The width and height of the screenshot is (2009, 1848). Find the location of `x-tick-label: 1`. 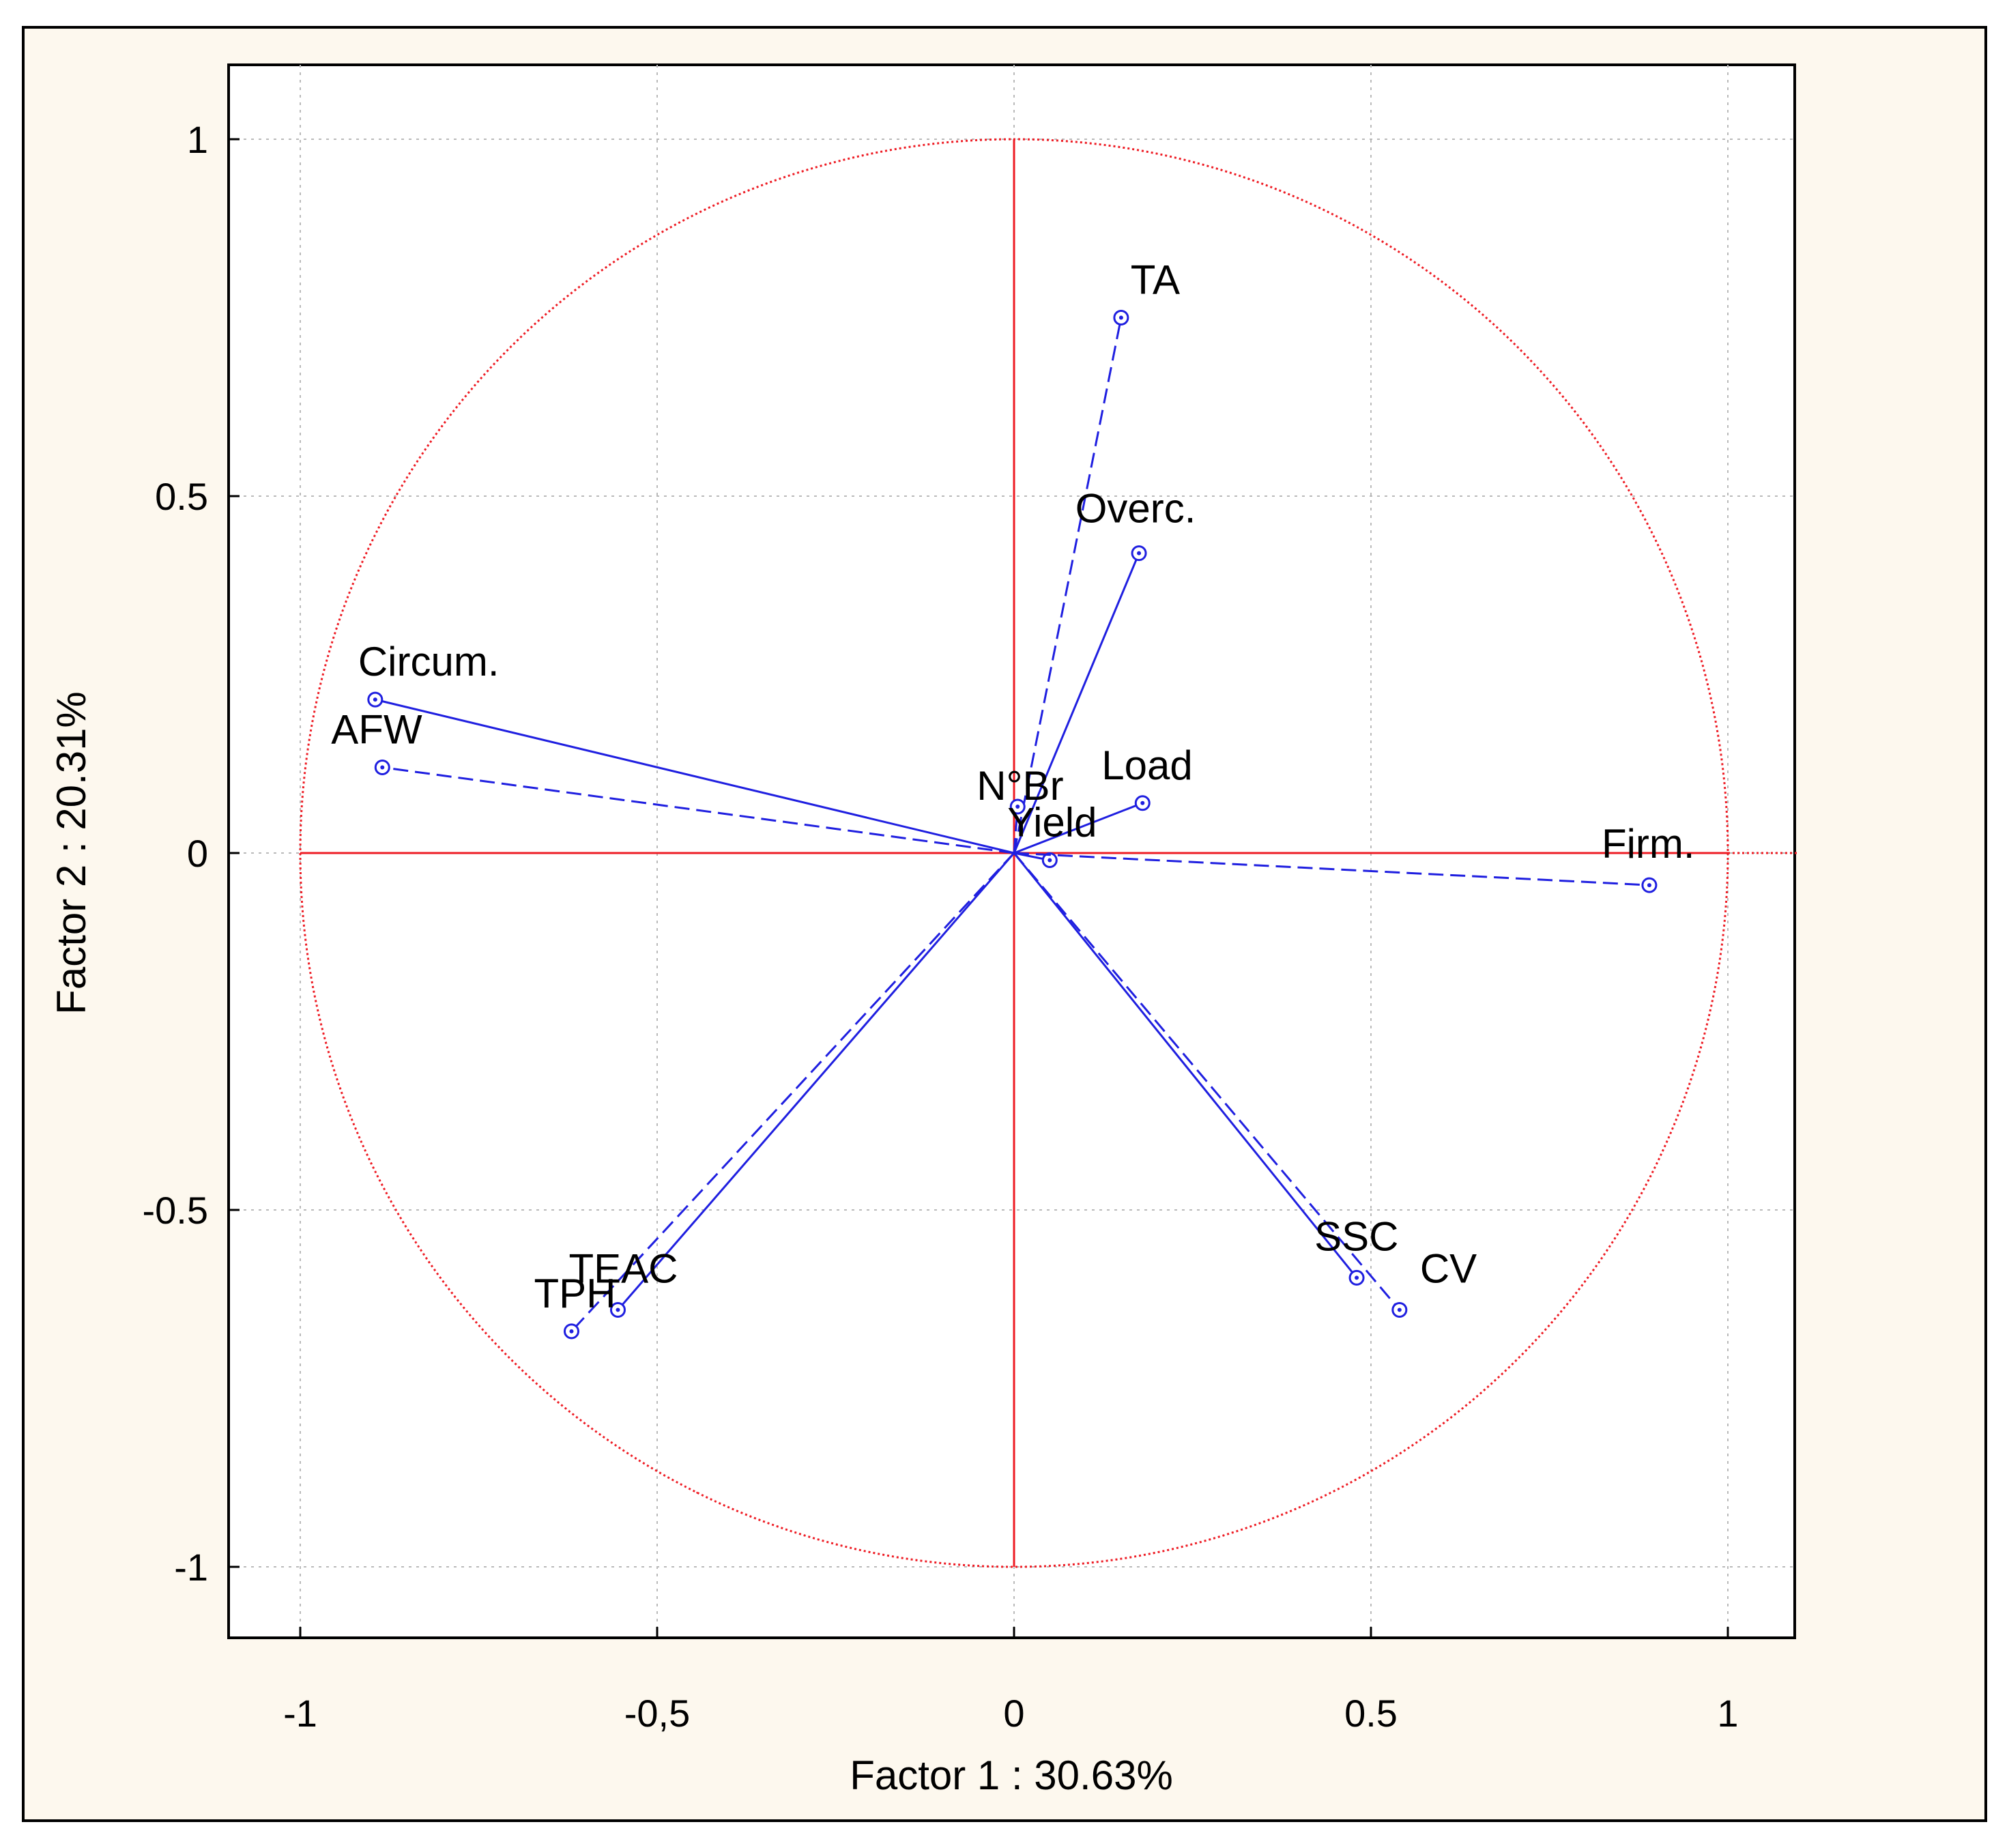

x-tick-label: 1 is located at coordinates (1727, 1713).